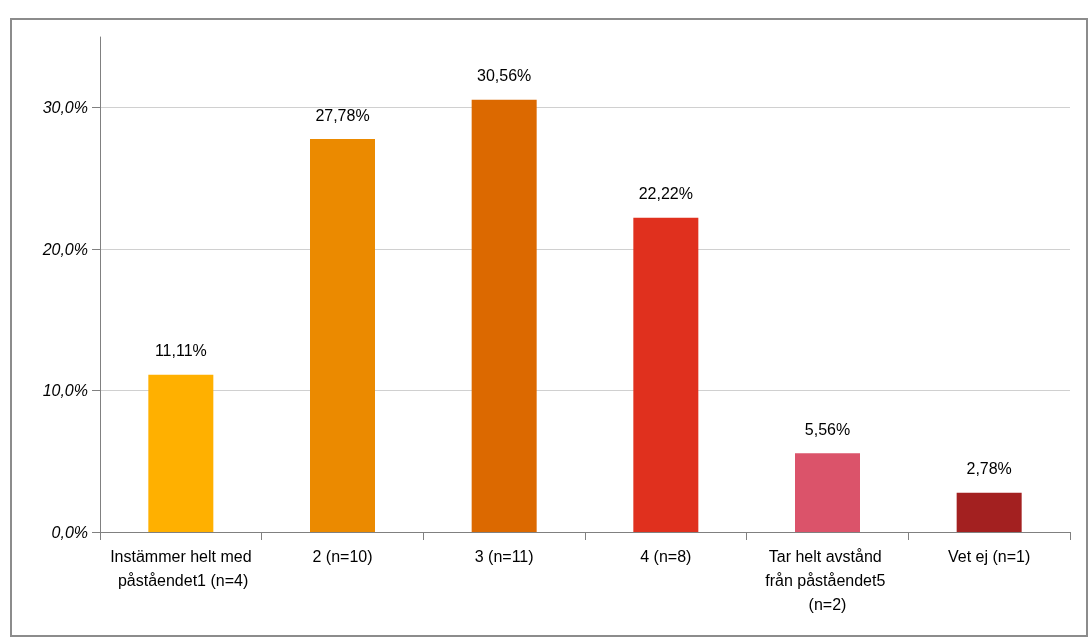 The height and width of the screenshot is (637, 1088). Describe the element at coordinates (989, 469) in the screenshot. I see `data-label: 2,78%` at that location.